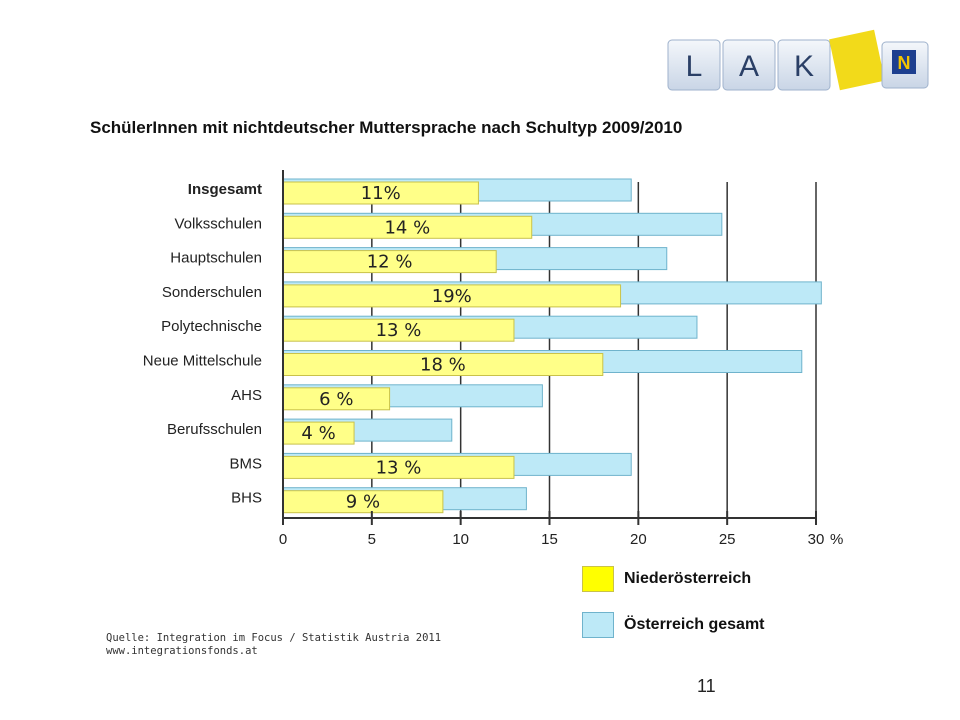  What do you see at coordinates (452, 296) in the screenshot?
I see `data-label-3: 19%` at bounding box center [452, 296].